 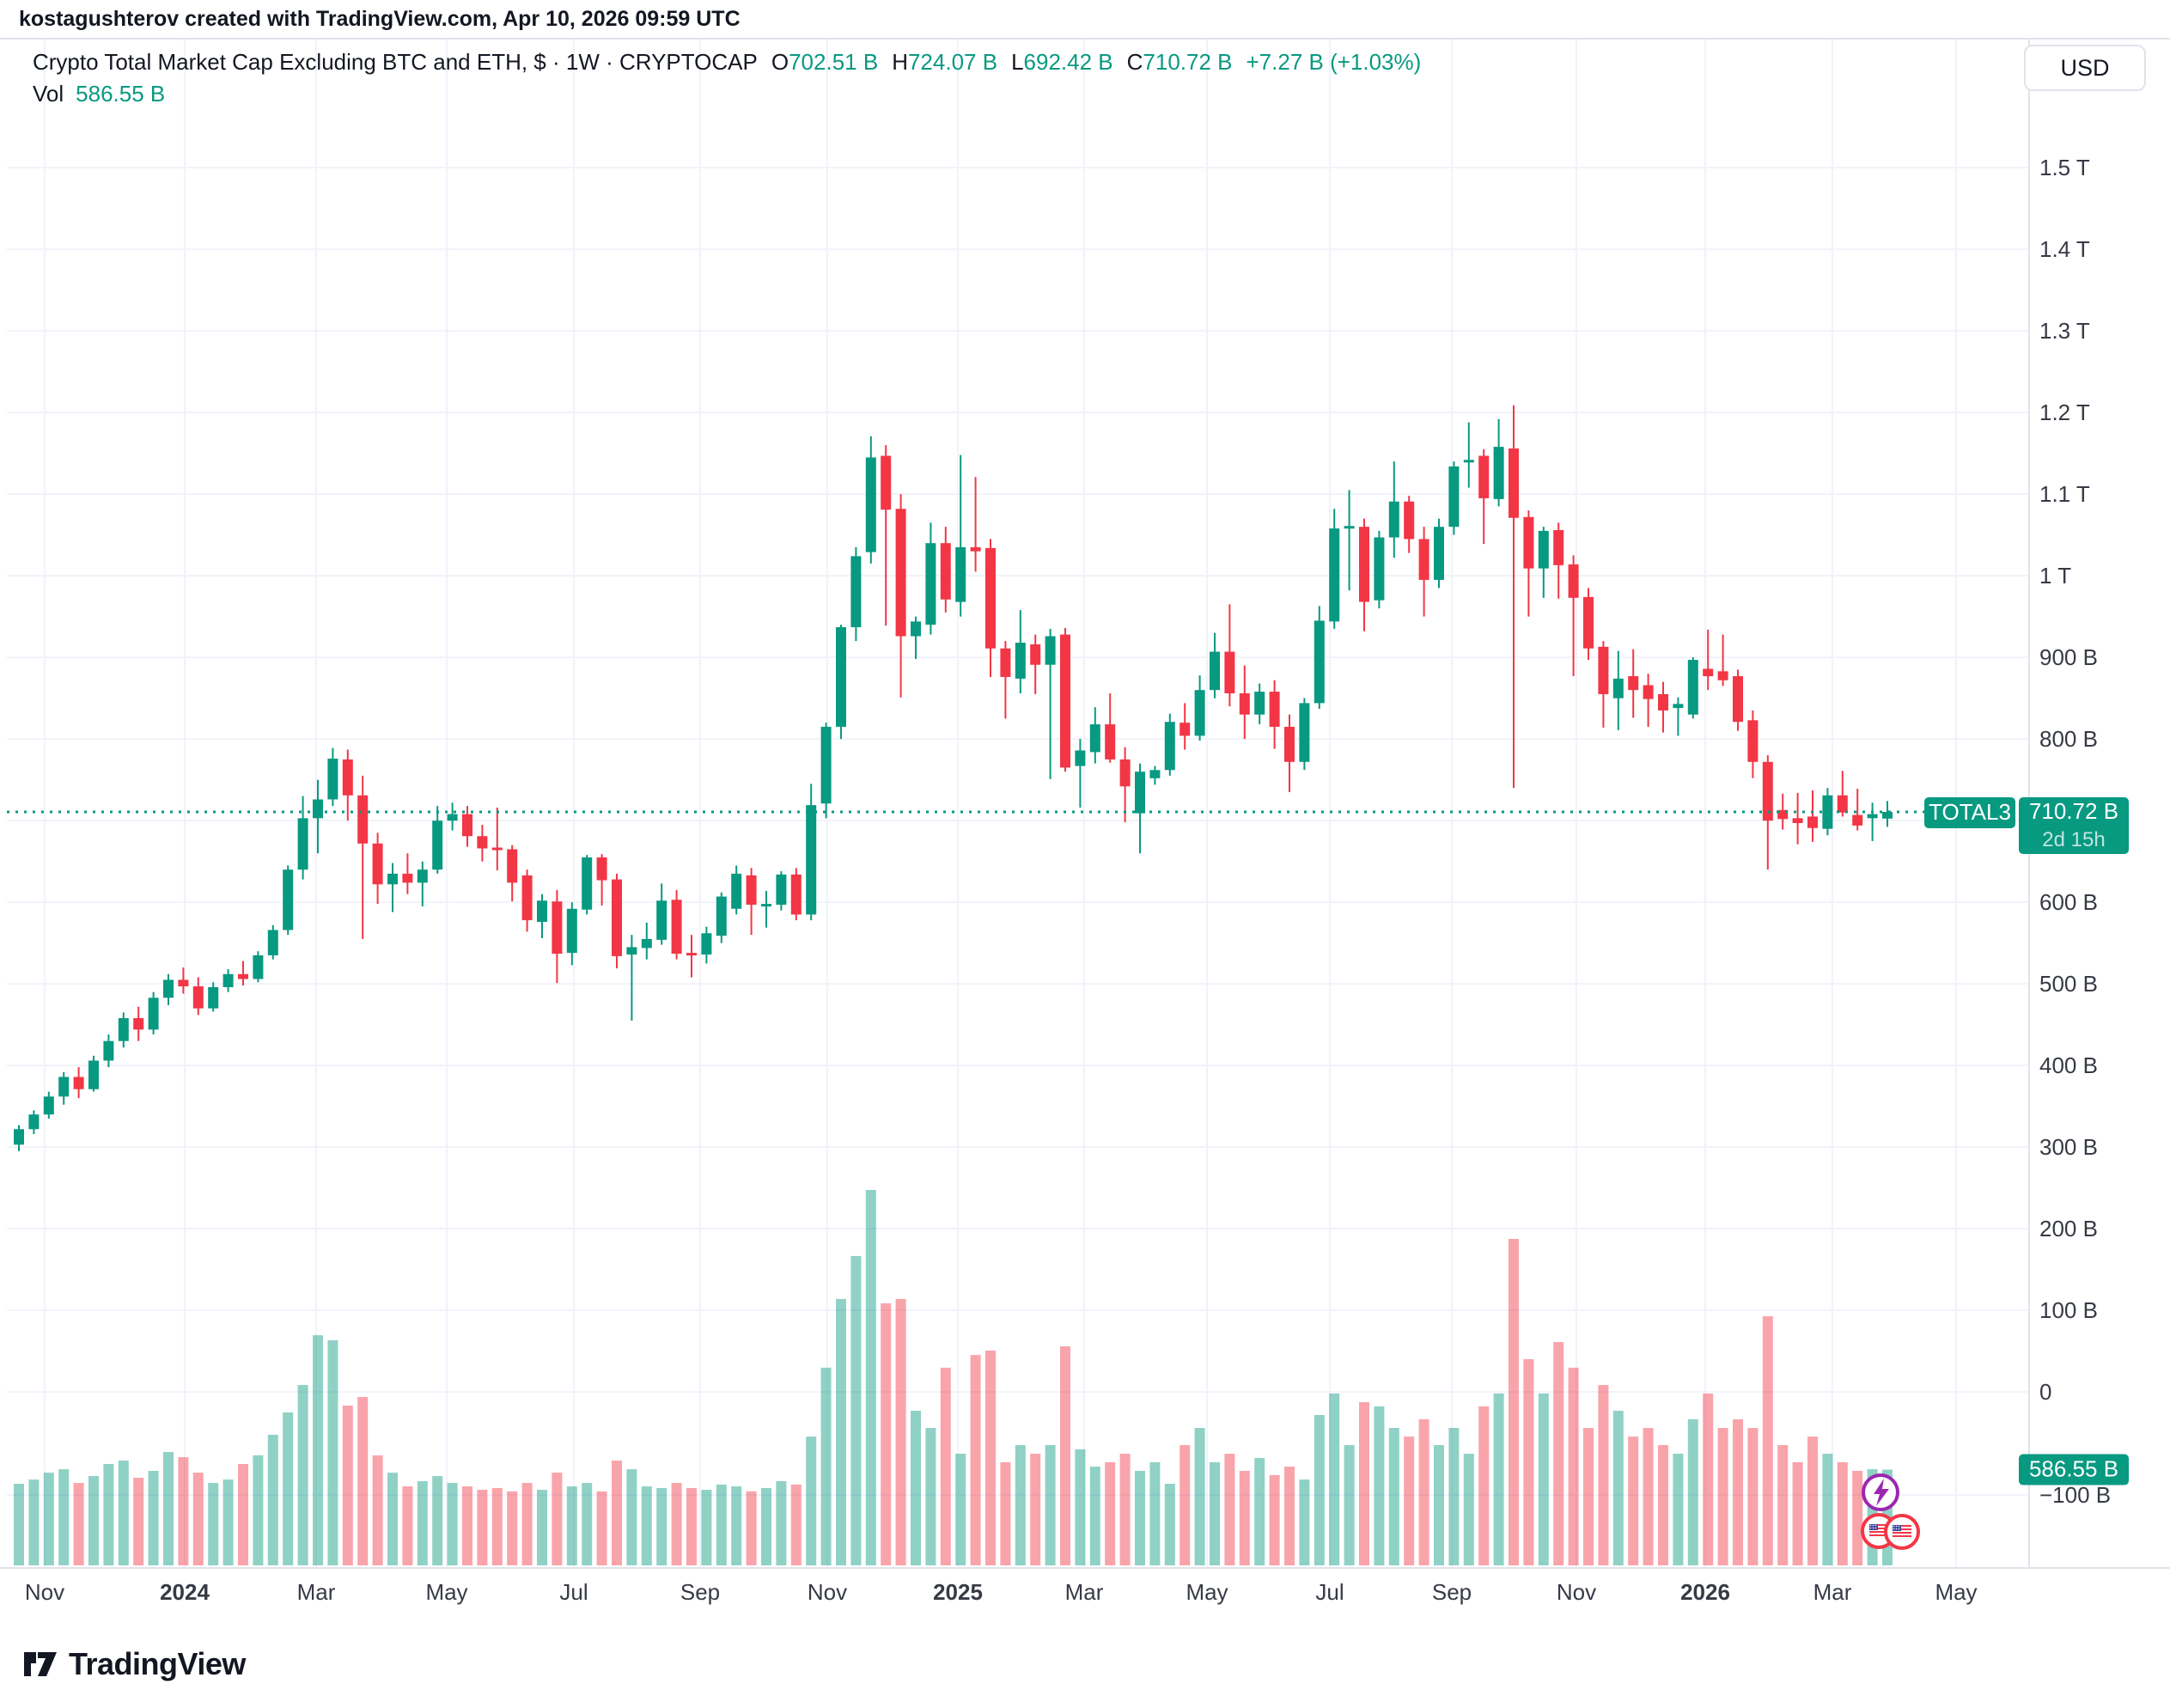 What do you see at coordinates (2064, 331) in the screenshot?
I see `price-axis-label: 1.3 T` at bounding box center [2064, 331].